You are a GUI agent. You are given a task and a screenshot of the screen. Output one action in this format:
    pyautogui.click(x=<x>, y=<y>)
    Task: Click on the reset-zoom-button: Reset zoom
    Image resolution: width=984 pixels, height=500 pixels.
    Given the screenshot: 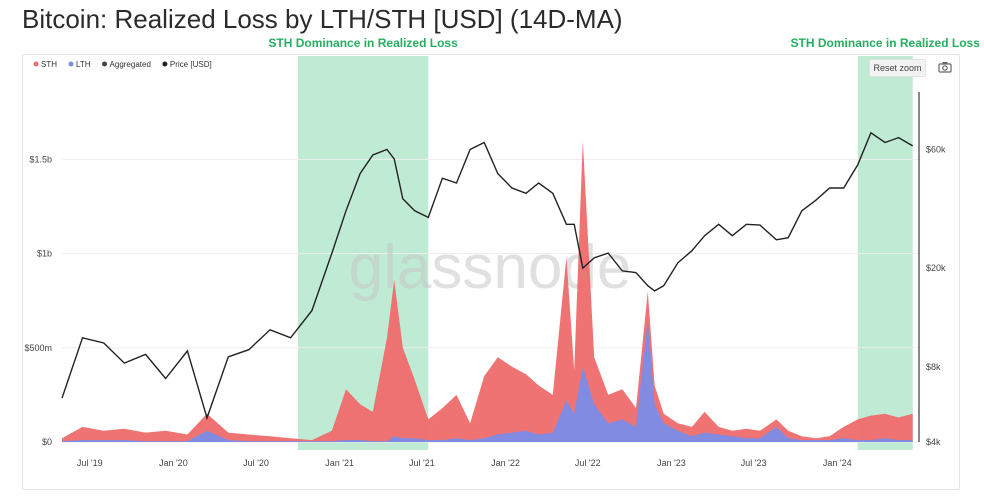 What is the action you would take?
    pyautogui.click(x=897, y=68)
    